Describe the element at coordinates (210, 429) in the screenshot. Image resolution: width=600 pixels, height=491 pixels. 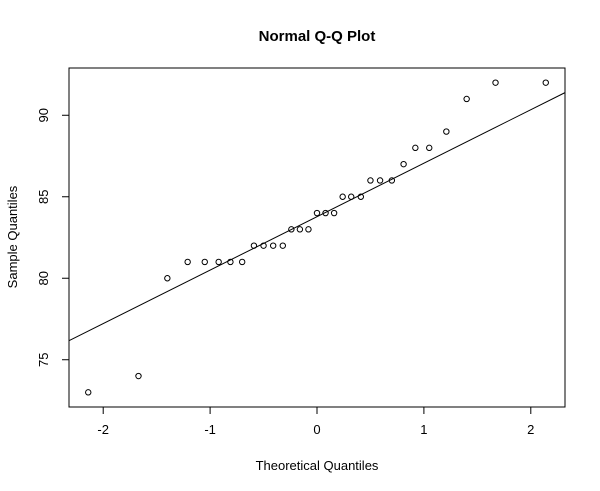
I see `x-tick-label: -1` at that location.